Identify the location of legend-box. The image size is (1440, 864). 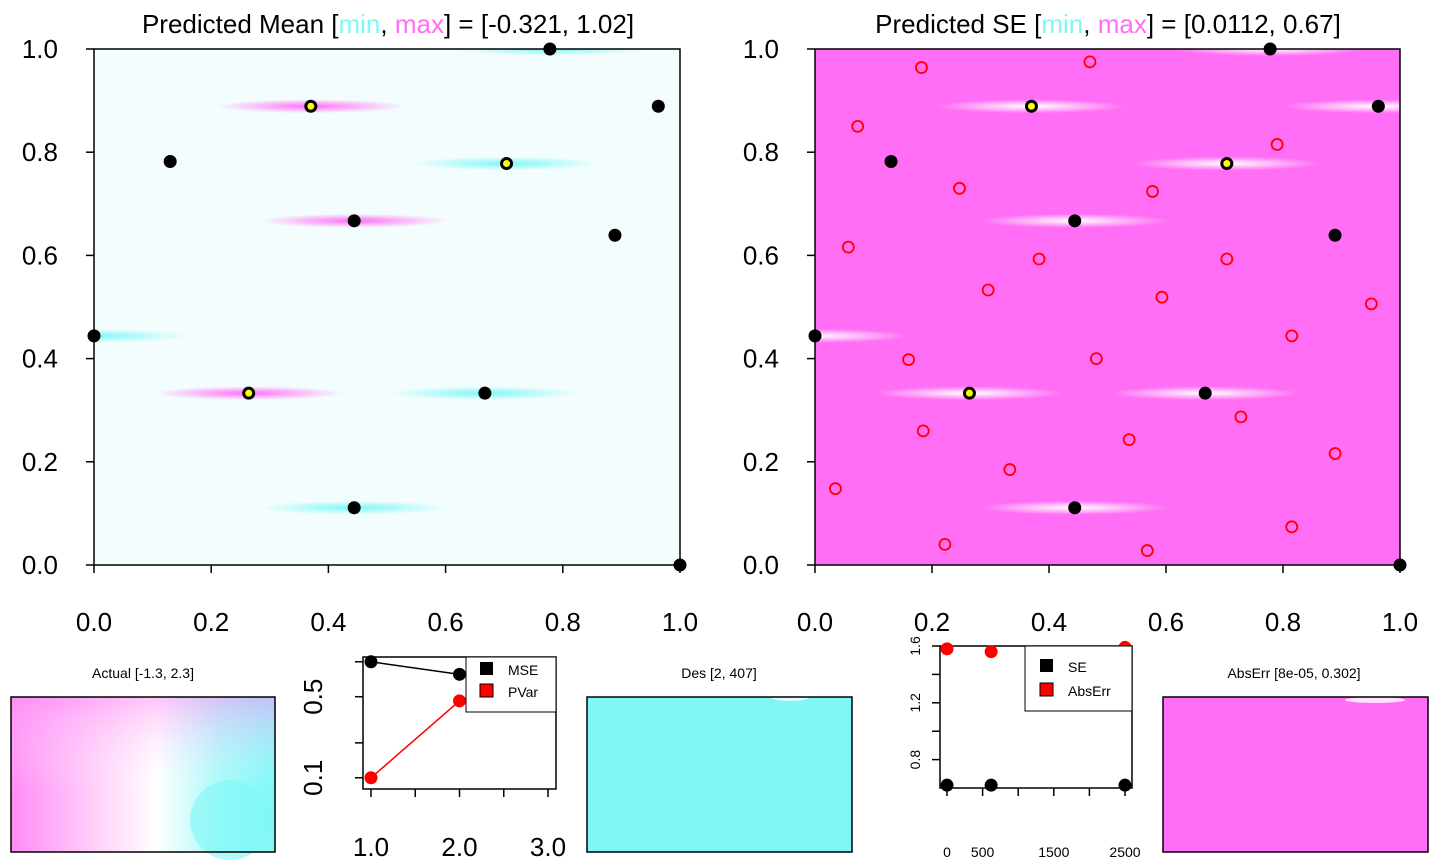
(1078, 678).